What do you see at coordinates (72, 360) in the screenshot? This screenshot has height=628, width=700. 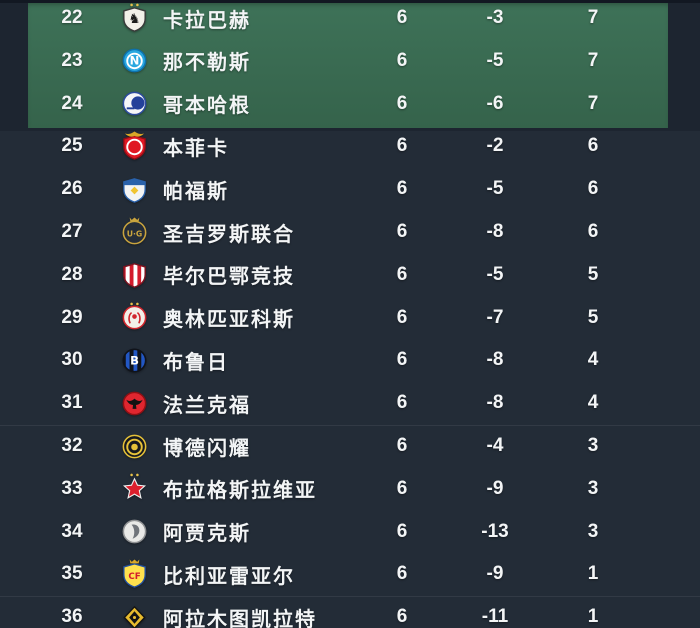 I see `position-label: 30` at bounding box center [72, 360].